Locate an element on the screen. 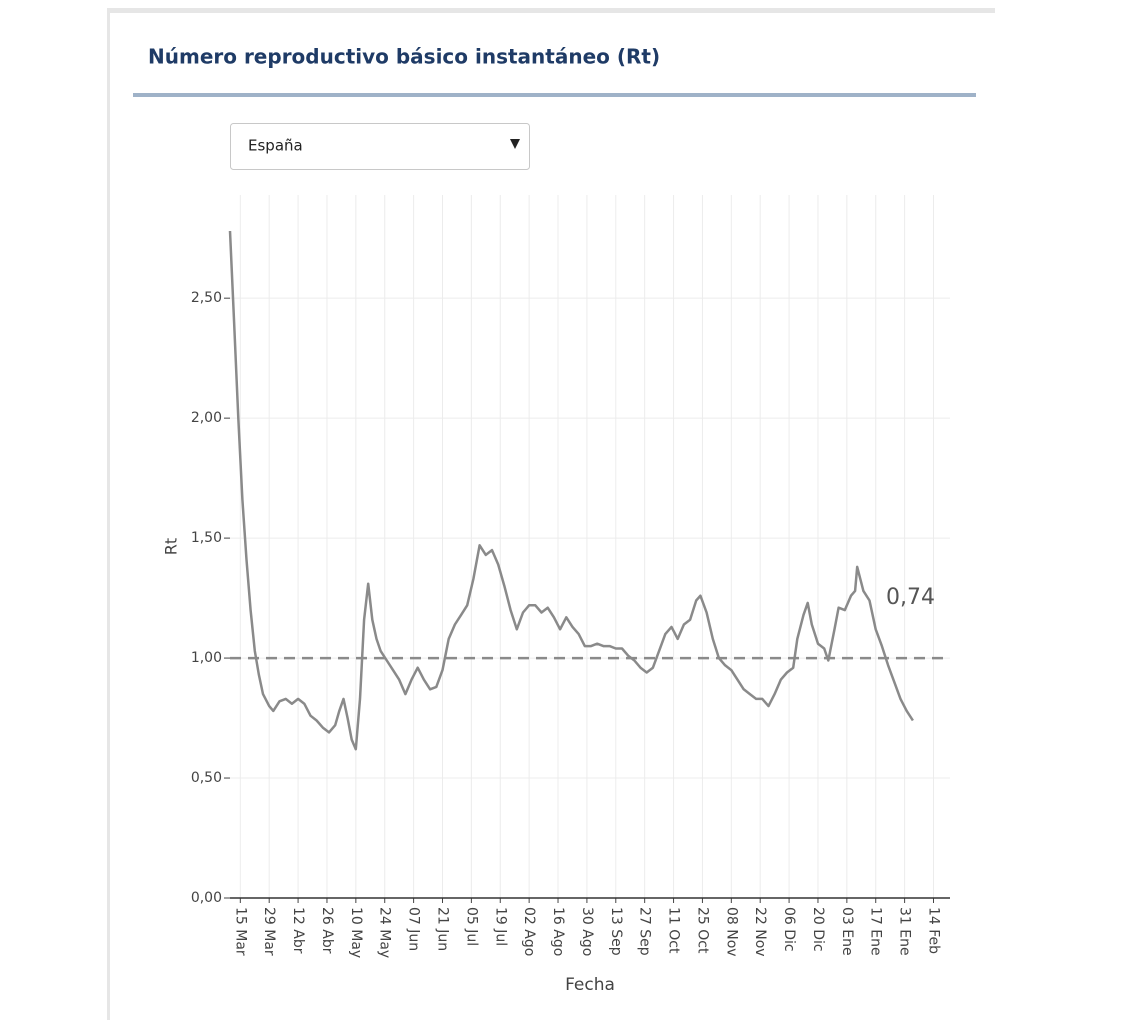 This screenshot has width=1125, height=1020. y-tick-label: 2,50 is located at coordinates (206, 298).